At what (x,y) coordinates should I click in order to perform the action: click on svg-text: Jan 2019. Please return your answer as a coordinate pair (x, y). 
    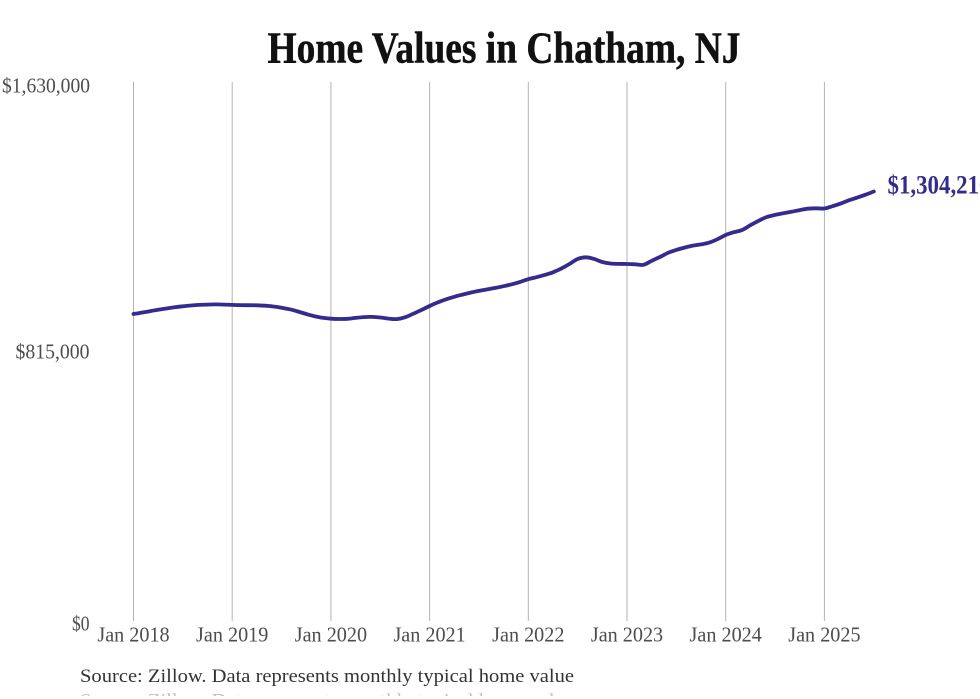
    Looking at the image, I should click on (232, 634).